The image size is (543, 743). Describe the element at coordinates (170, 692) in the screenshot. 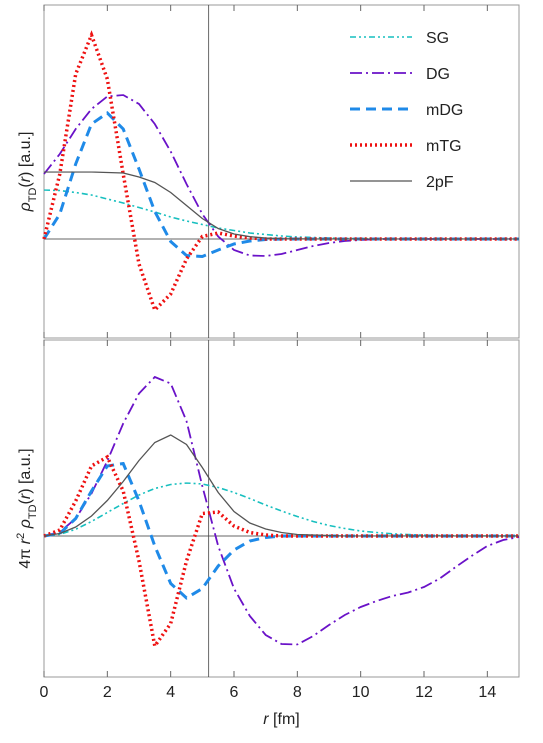

I see `x-tick-label: 4` at that location.